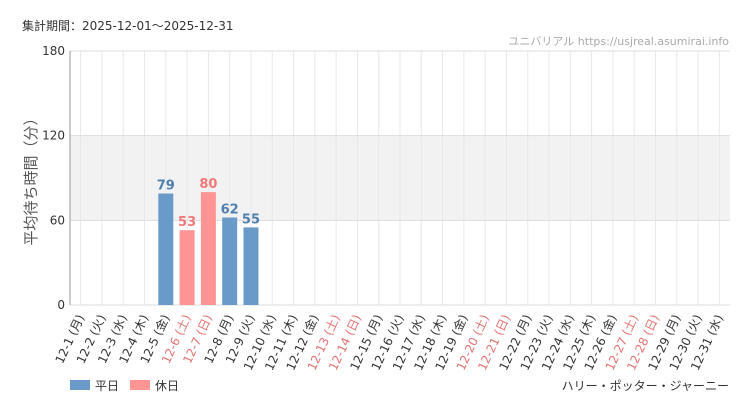  Describe the element at coordinates (187, 222) in the screenshot. I see `data-label: 53` at that location.